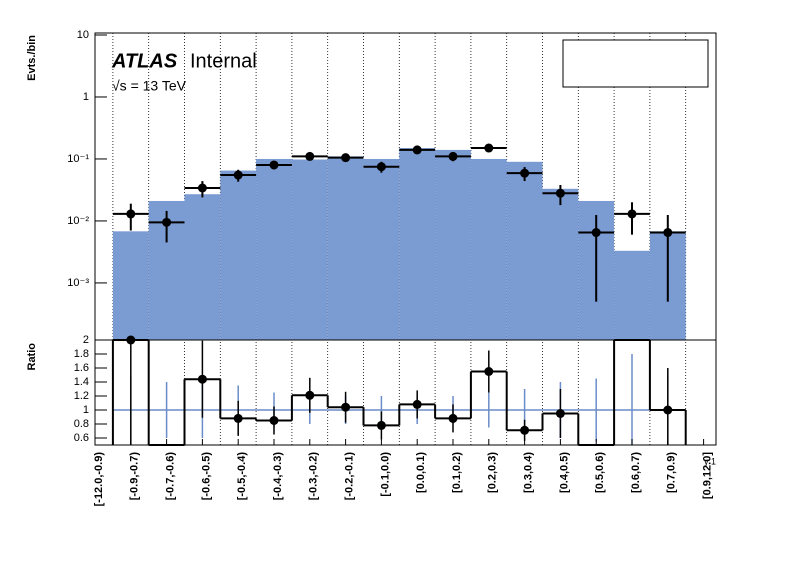 The image size is (796, 572). I want to click on x-tick-label: [-12.0,-0.9), so click(99, 479).